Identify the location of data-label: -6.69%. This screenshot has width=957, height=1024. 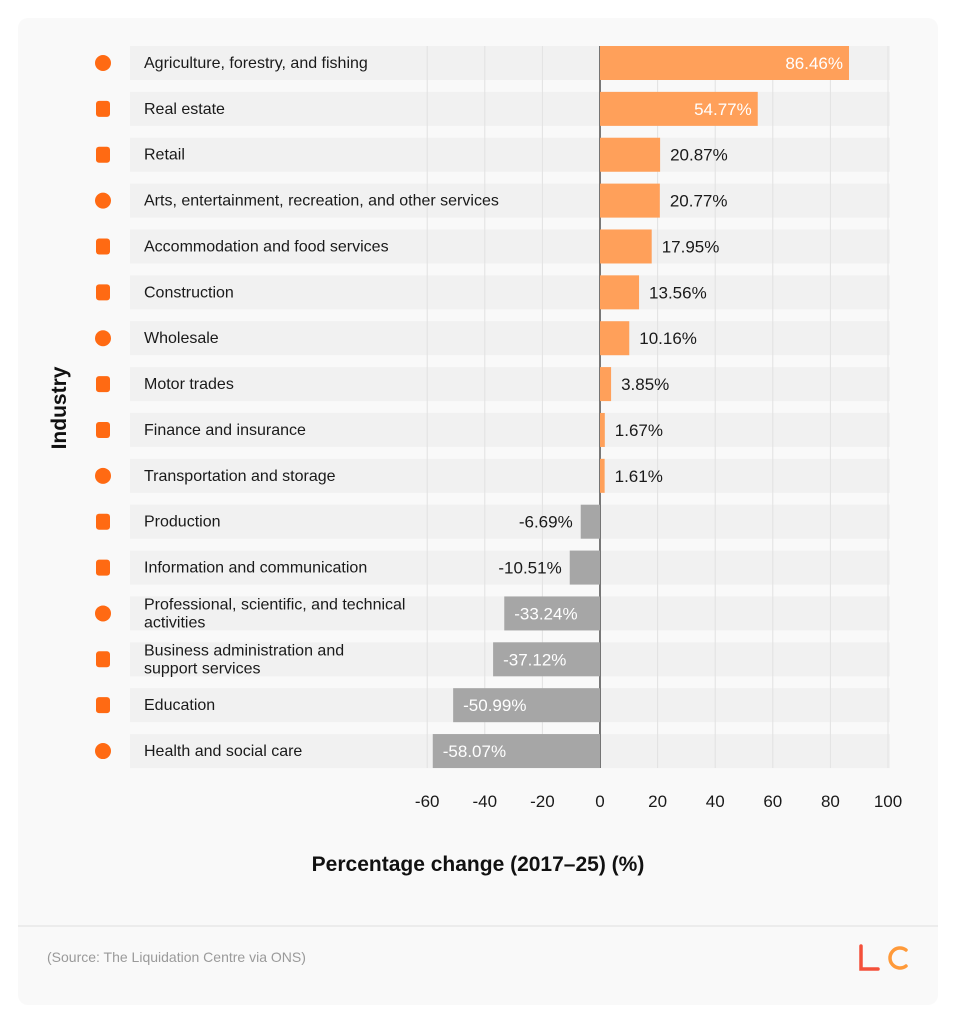
(546, 522).